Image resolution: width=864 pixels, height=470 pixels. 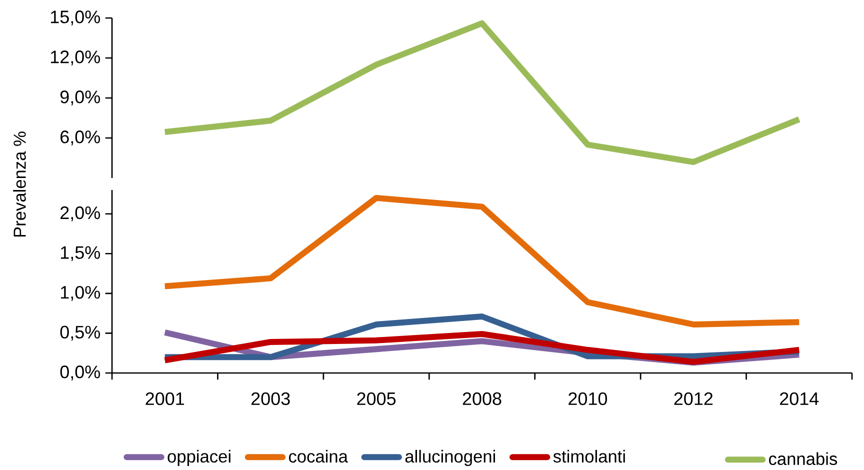 What do you see at coordinates (80, 373) in the screenshot?
I see `y-tick-label: 0,0%` at bounding box center [80, 373].